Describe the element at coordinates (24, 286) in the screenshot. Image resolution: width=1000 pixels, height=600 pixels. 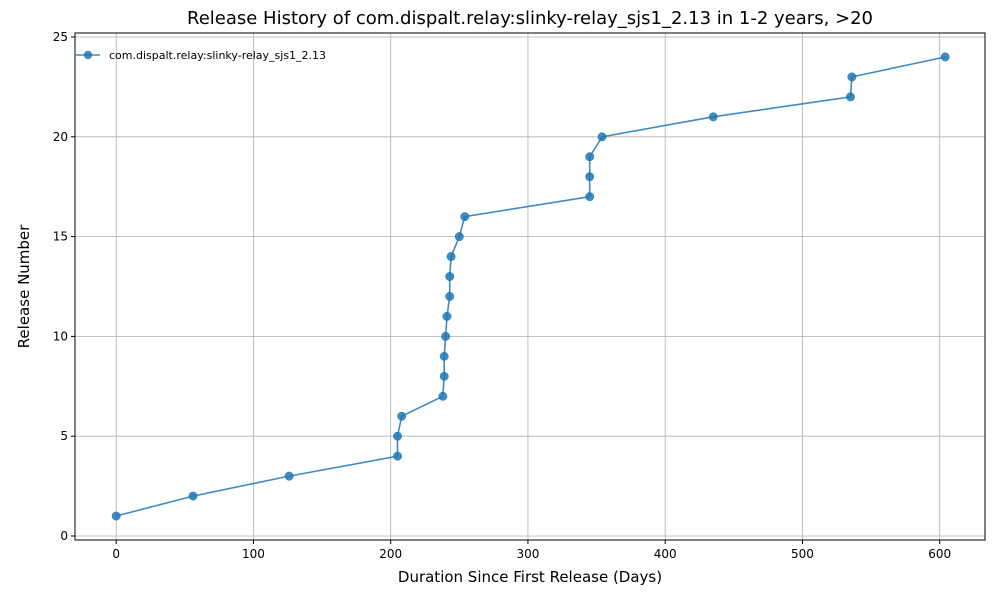
I see `y-axis-label: Release Number` at that location.